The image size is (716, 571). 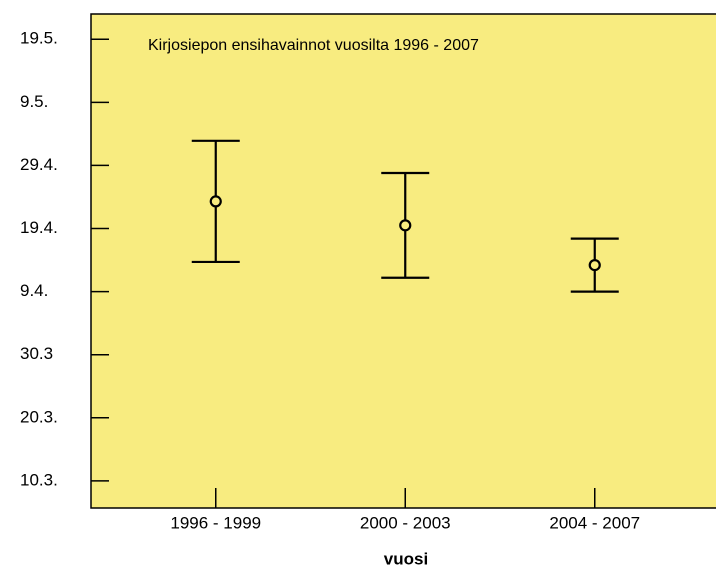 I want to click on x-axis-label: vuosi, so click(x=406, y=558).